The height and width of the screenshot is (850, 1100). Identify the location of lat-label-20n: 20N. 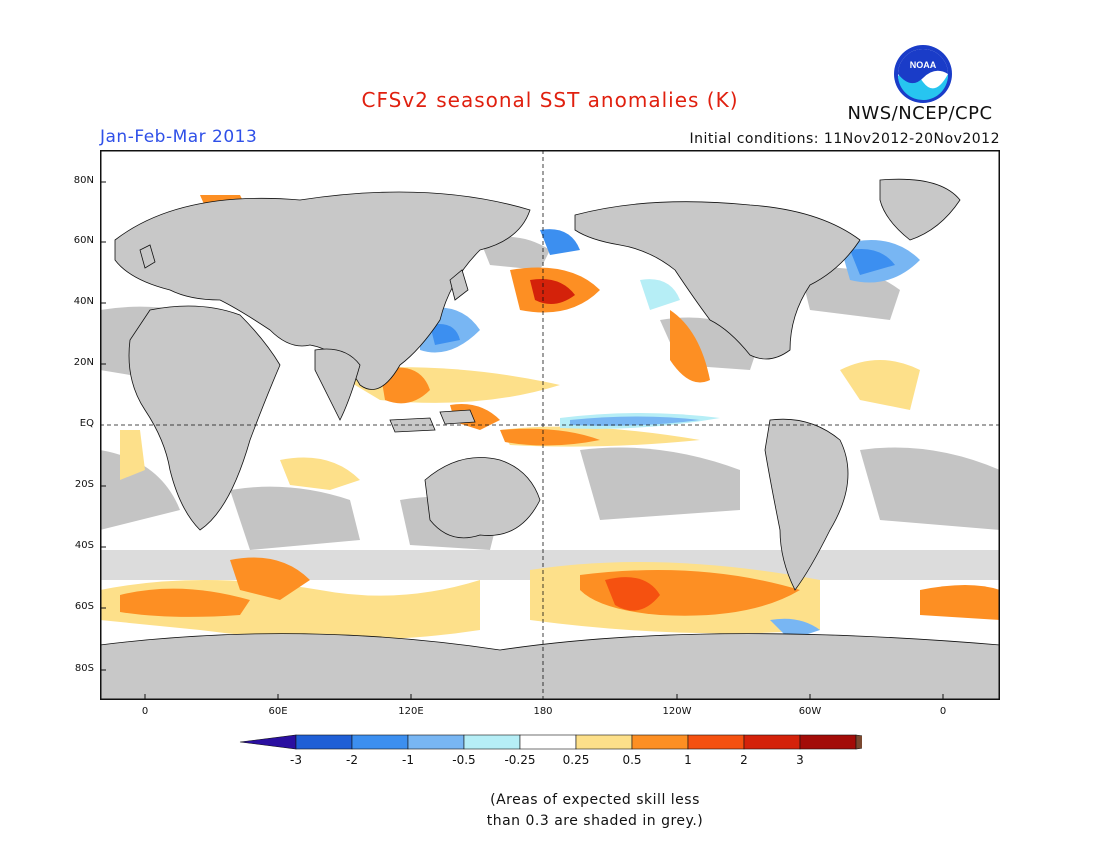
(83, 362).